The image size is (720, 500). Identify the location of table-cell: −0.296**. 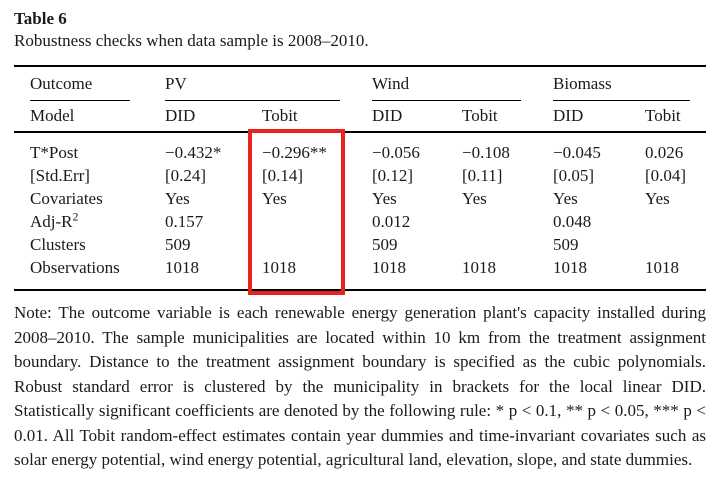
(294, 152).